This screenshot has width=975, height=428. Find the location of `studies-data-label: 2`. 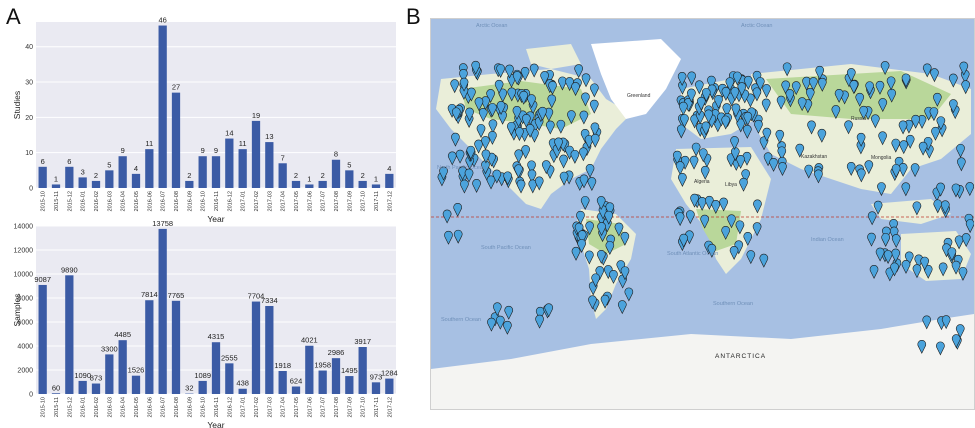

studies-data-label: 2 is located at coordinates (189, 175).